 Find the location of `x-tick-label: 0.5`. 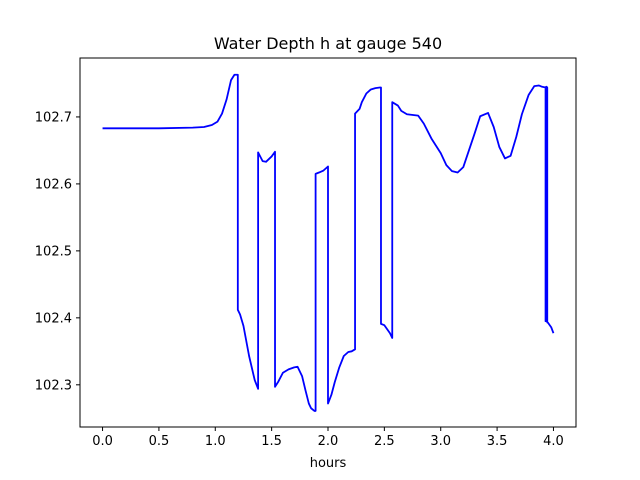

x-tick-label: 0.5 is located at coordinates (159, 441).